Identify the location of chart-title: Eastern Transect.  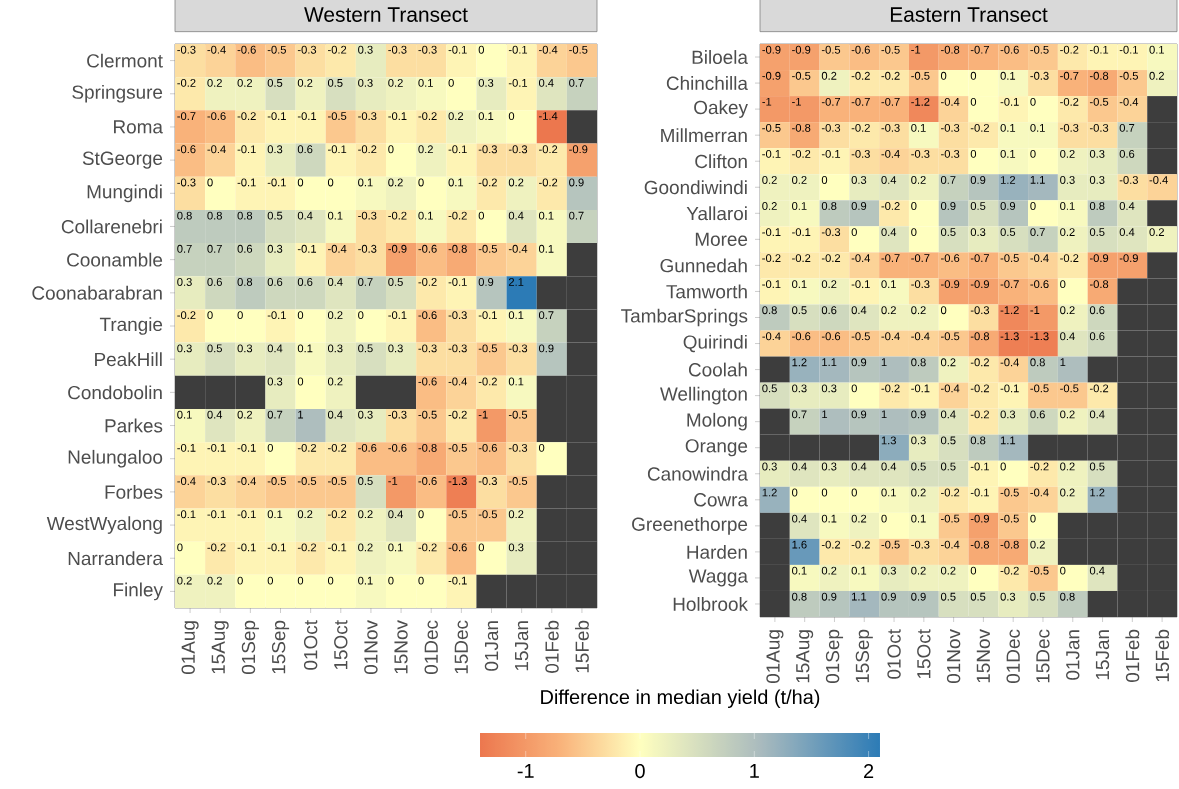
(969, 14).